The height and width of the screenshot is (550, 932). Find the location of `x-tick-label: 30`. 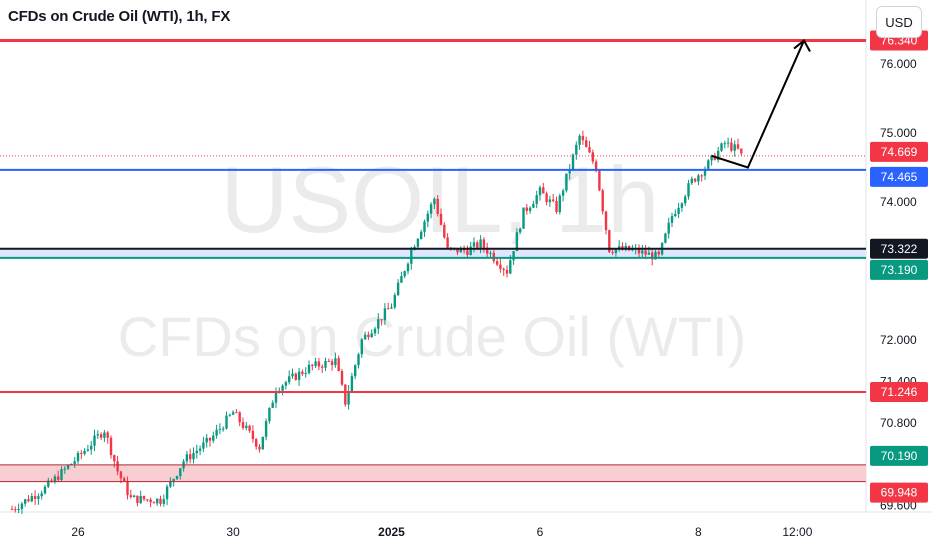

x-tick-label: 30 is located at coordinates (233, 532).